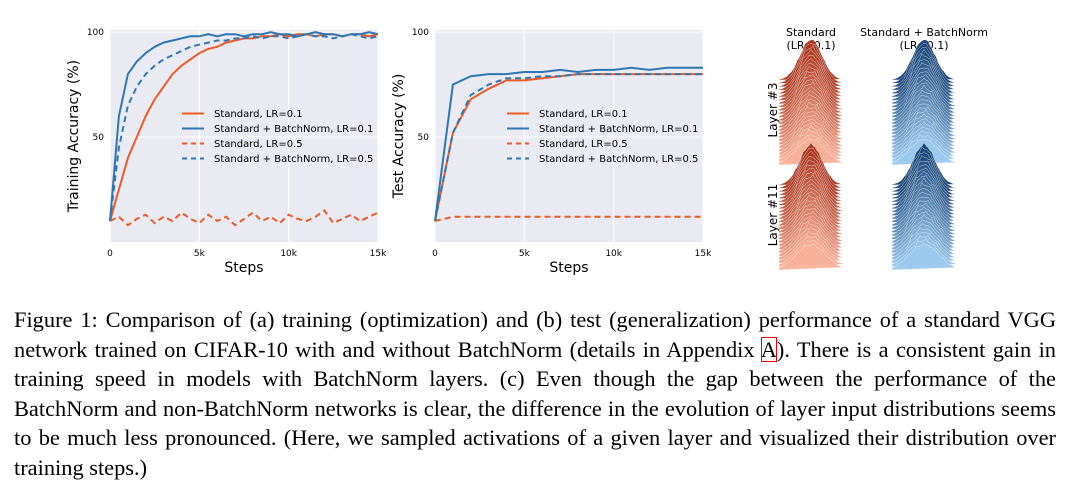 This screenshot has width=1072, height=484. I want to click on column-title: Standard + BatchNorm, so click(924, 32).